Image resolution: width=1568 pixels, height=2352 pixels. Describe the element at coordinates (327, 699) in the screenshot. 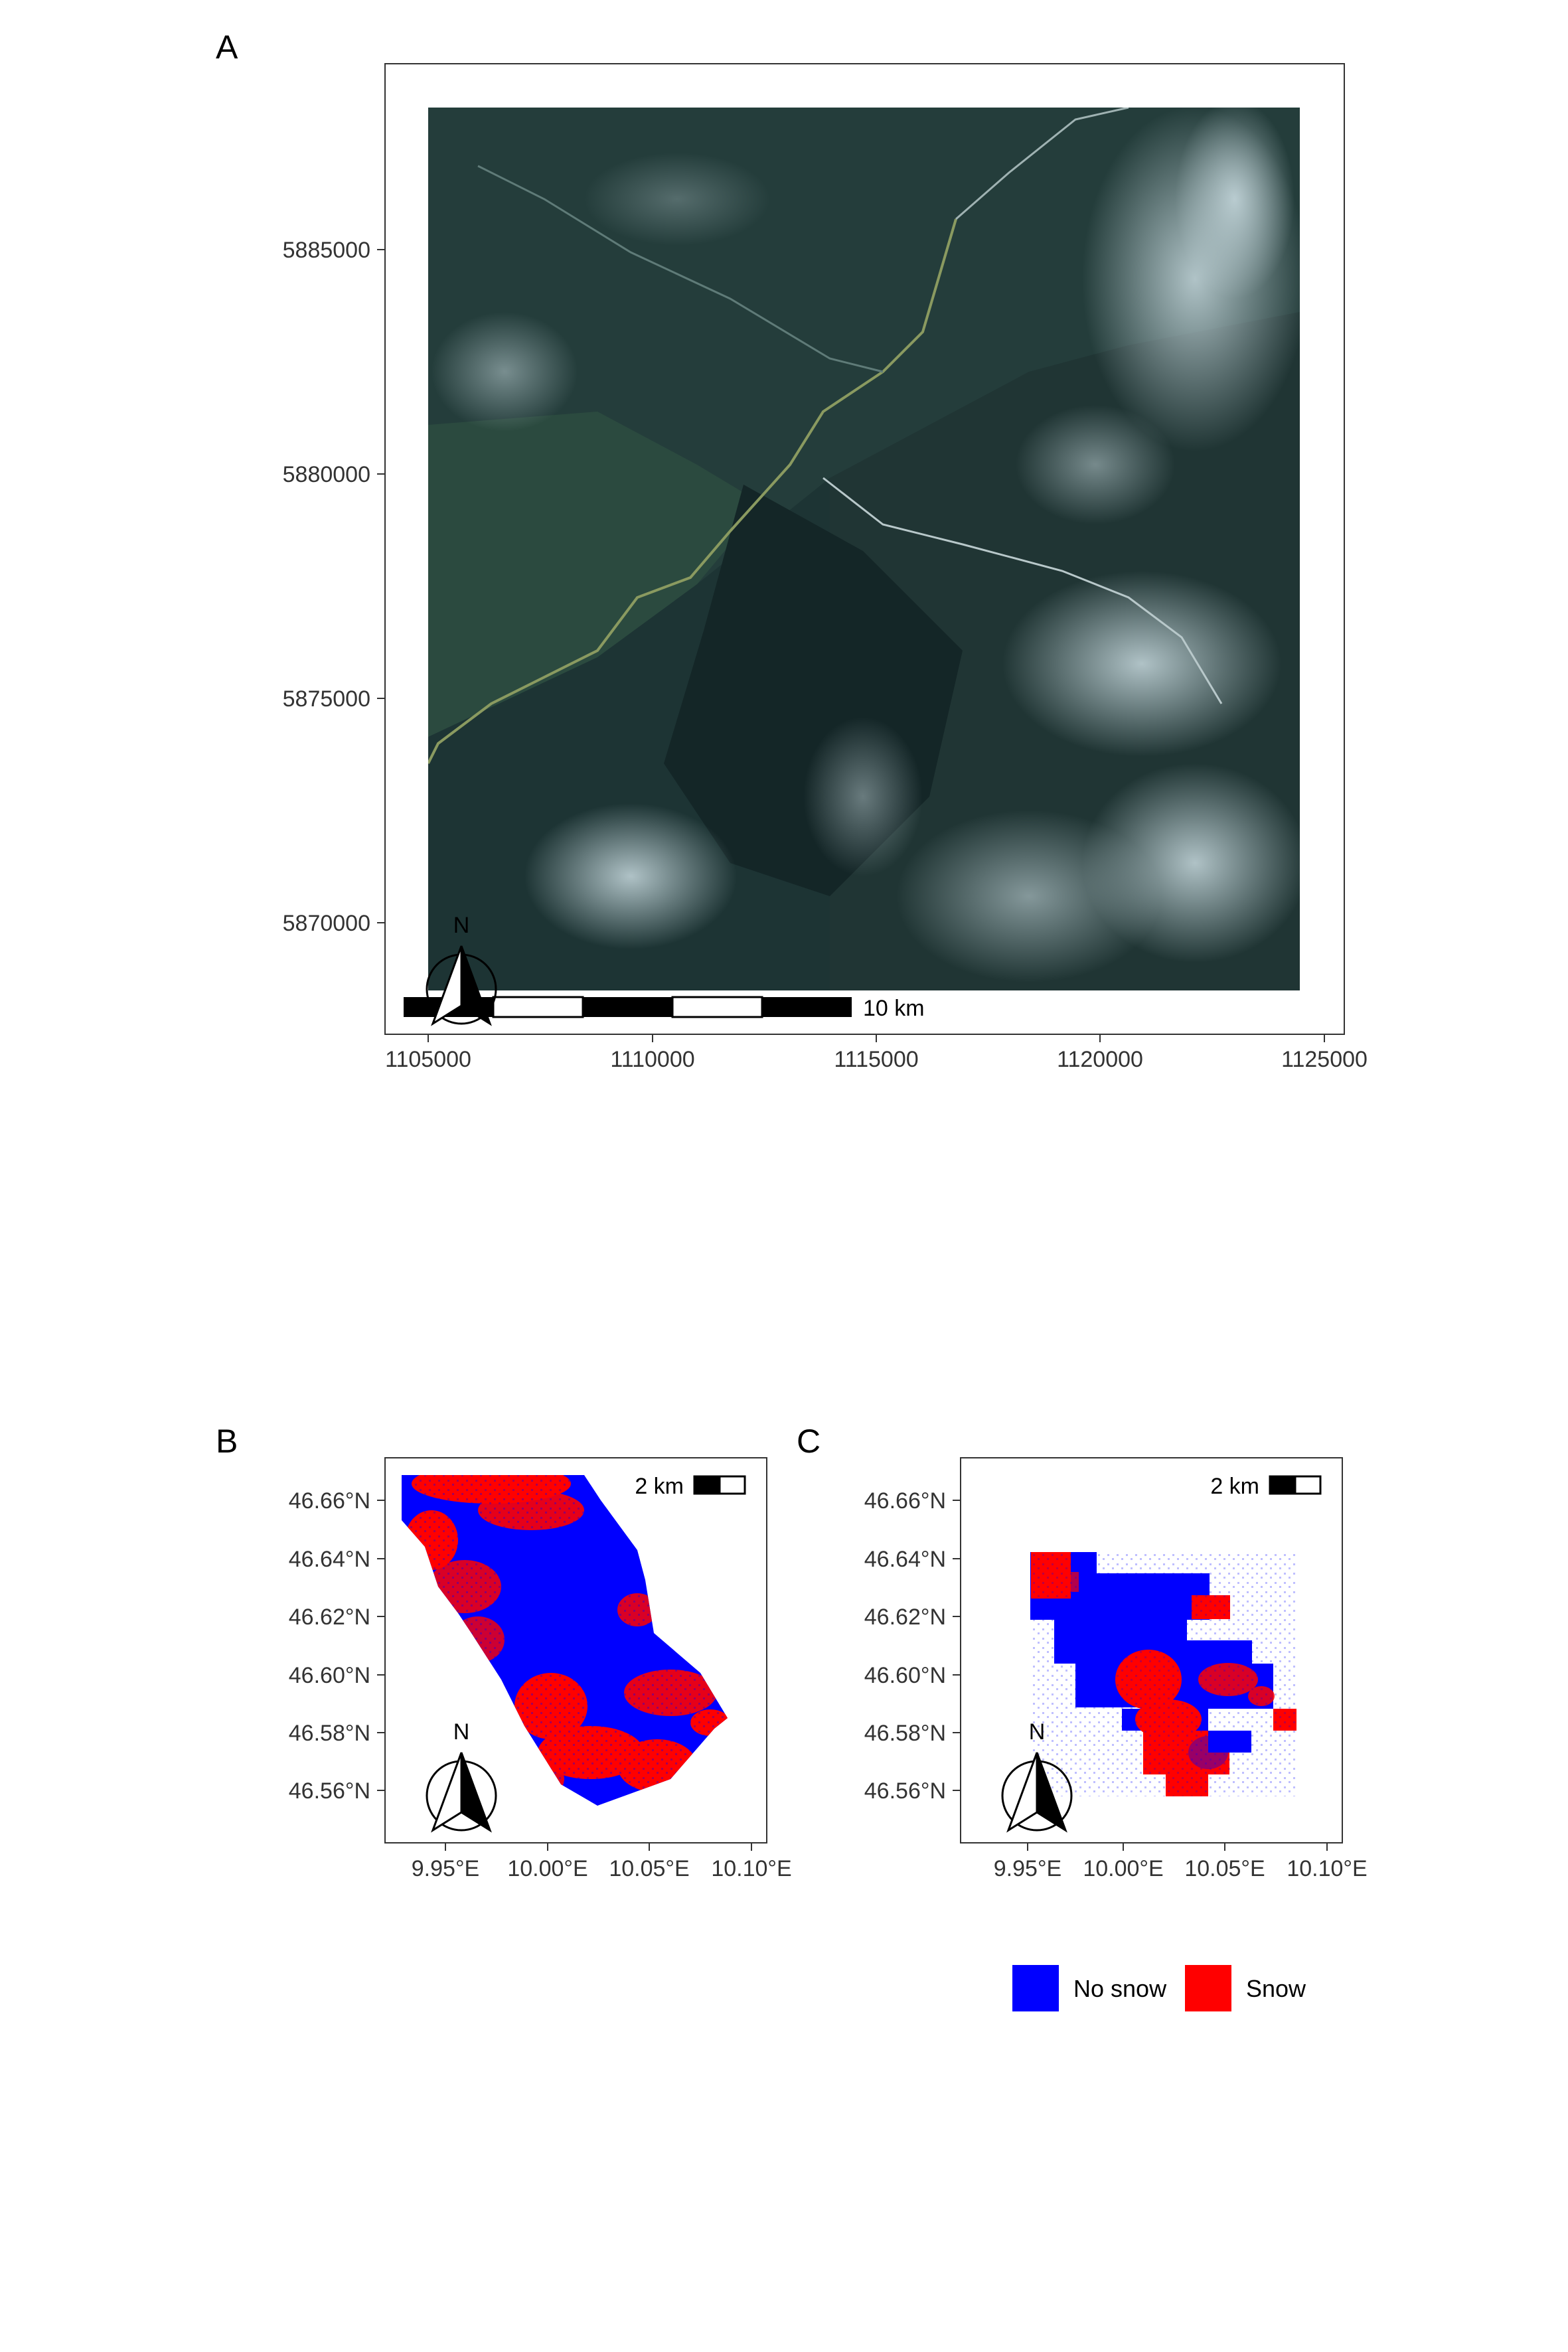

I see `y-tick-label: 5875000` at that location.